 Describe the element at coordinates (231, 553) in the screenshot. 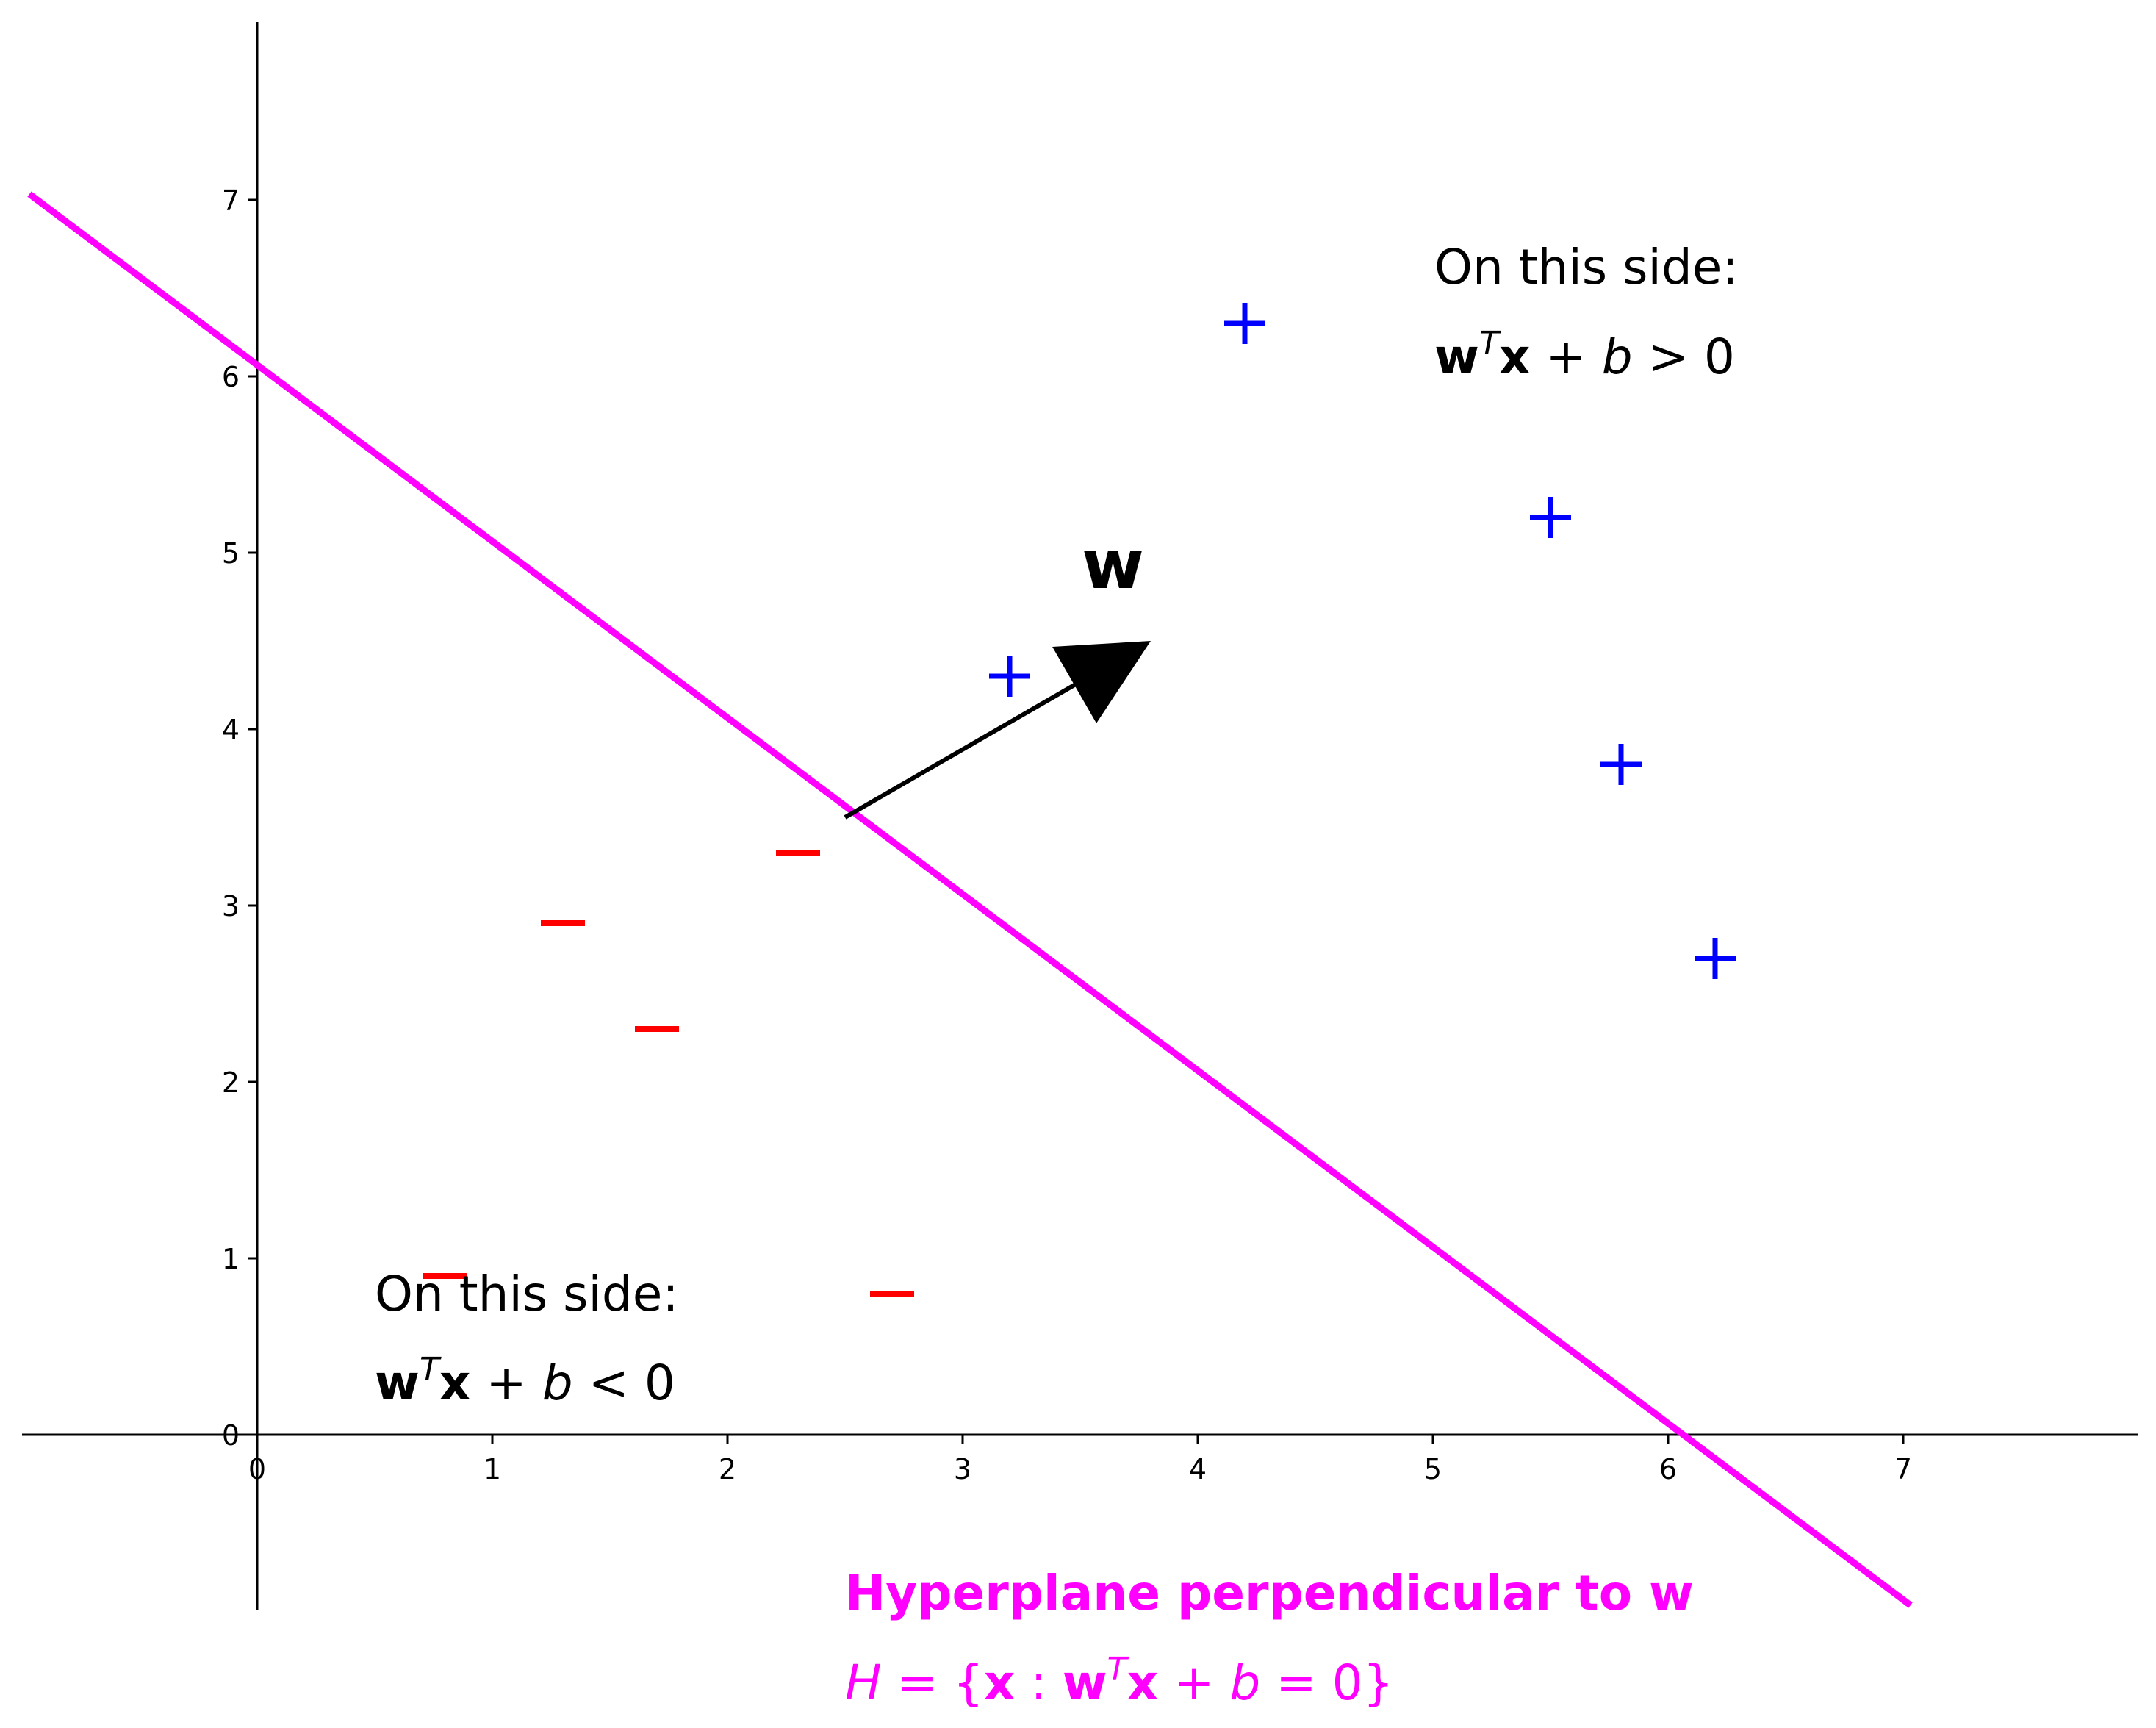

I see `y-tick-label: 5` at that location.